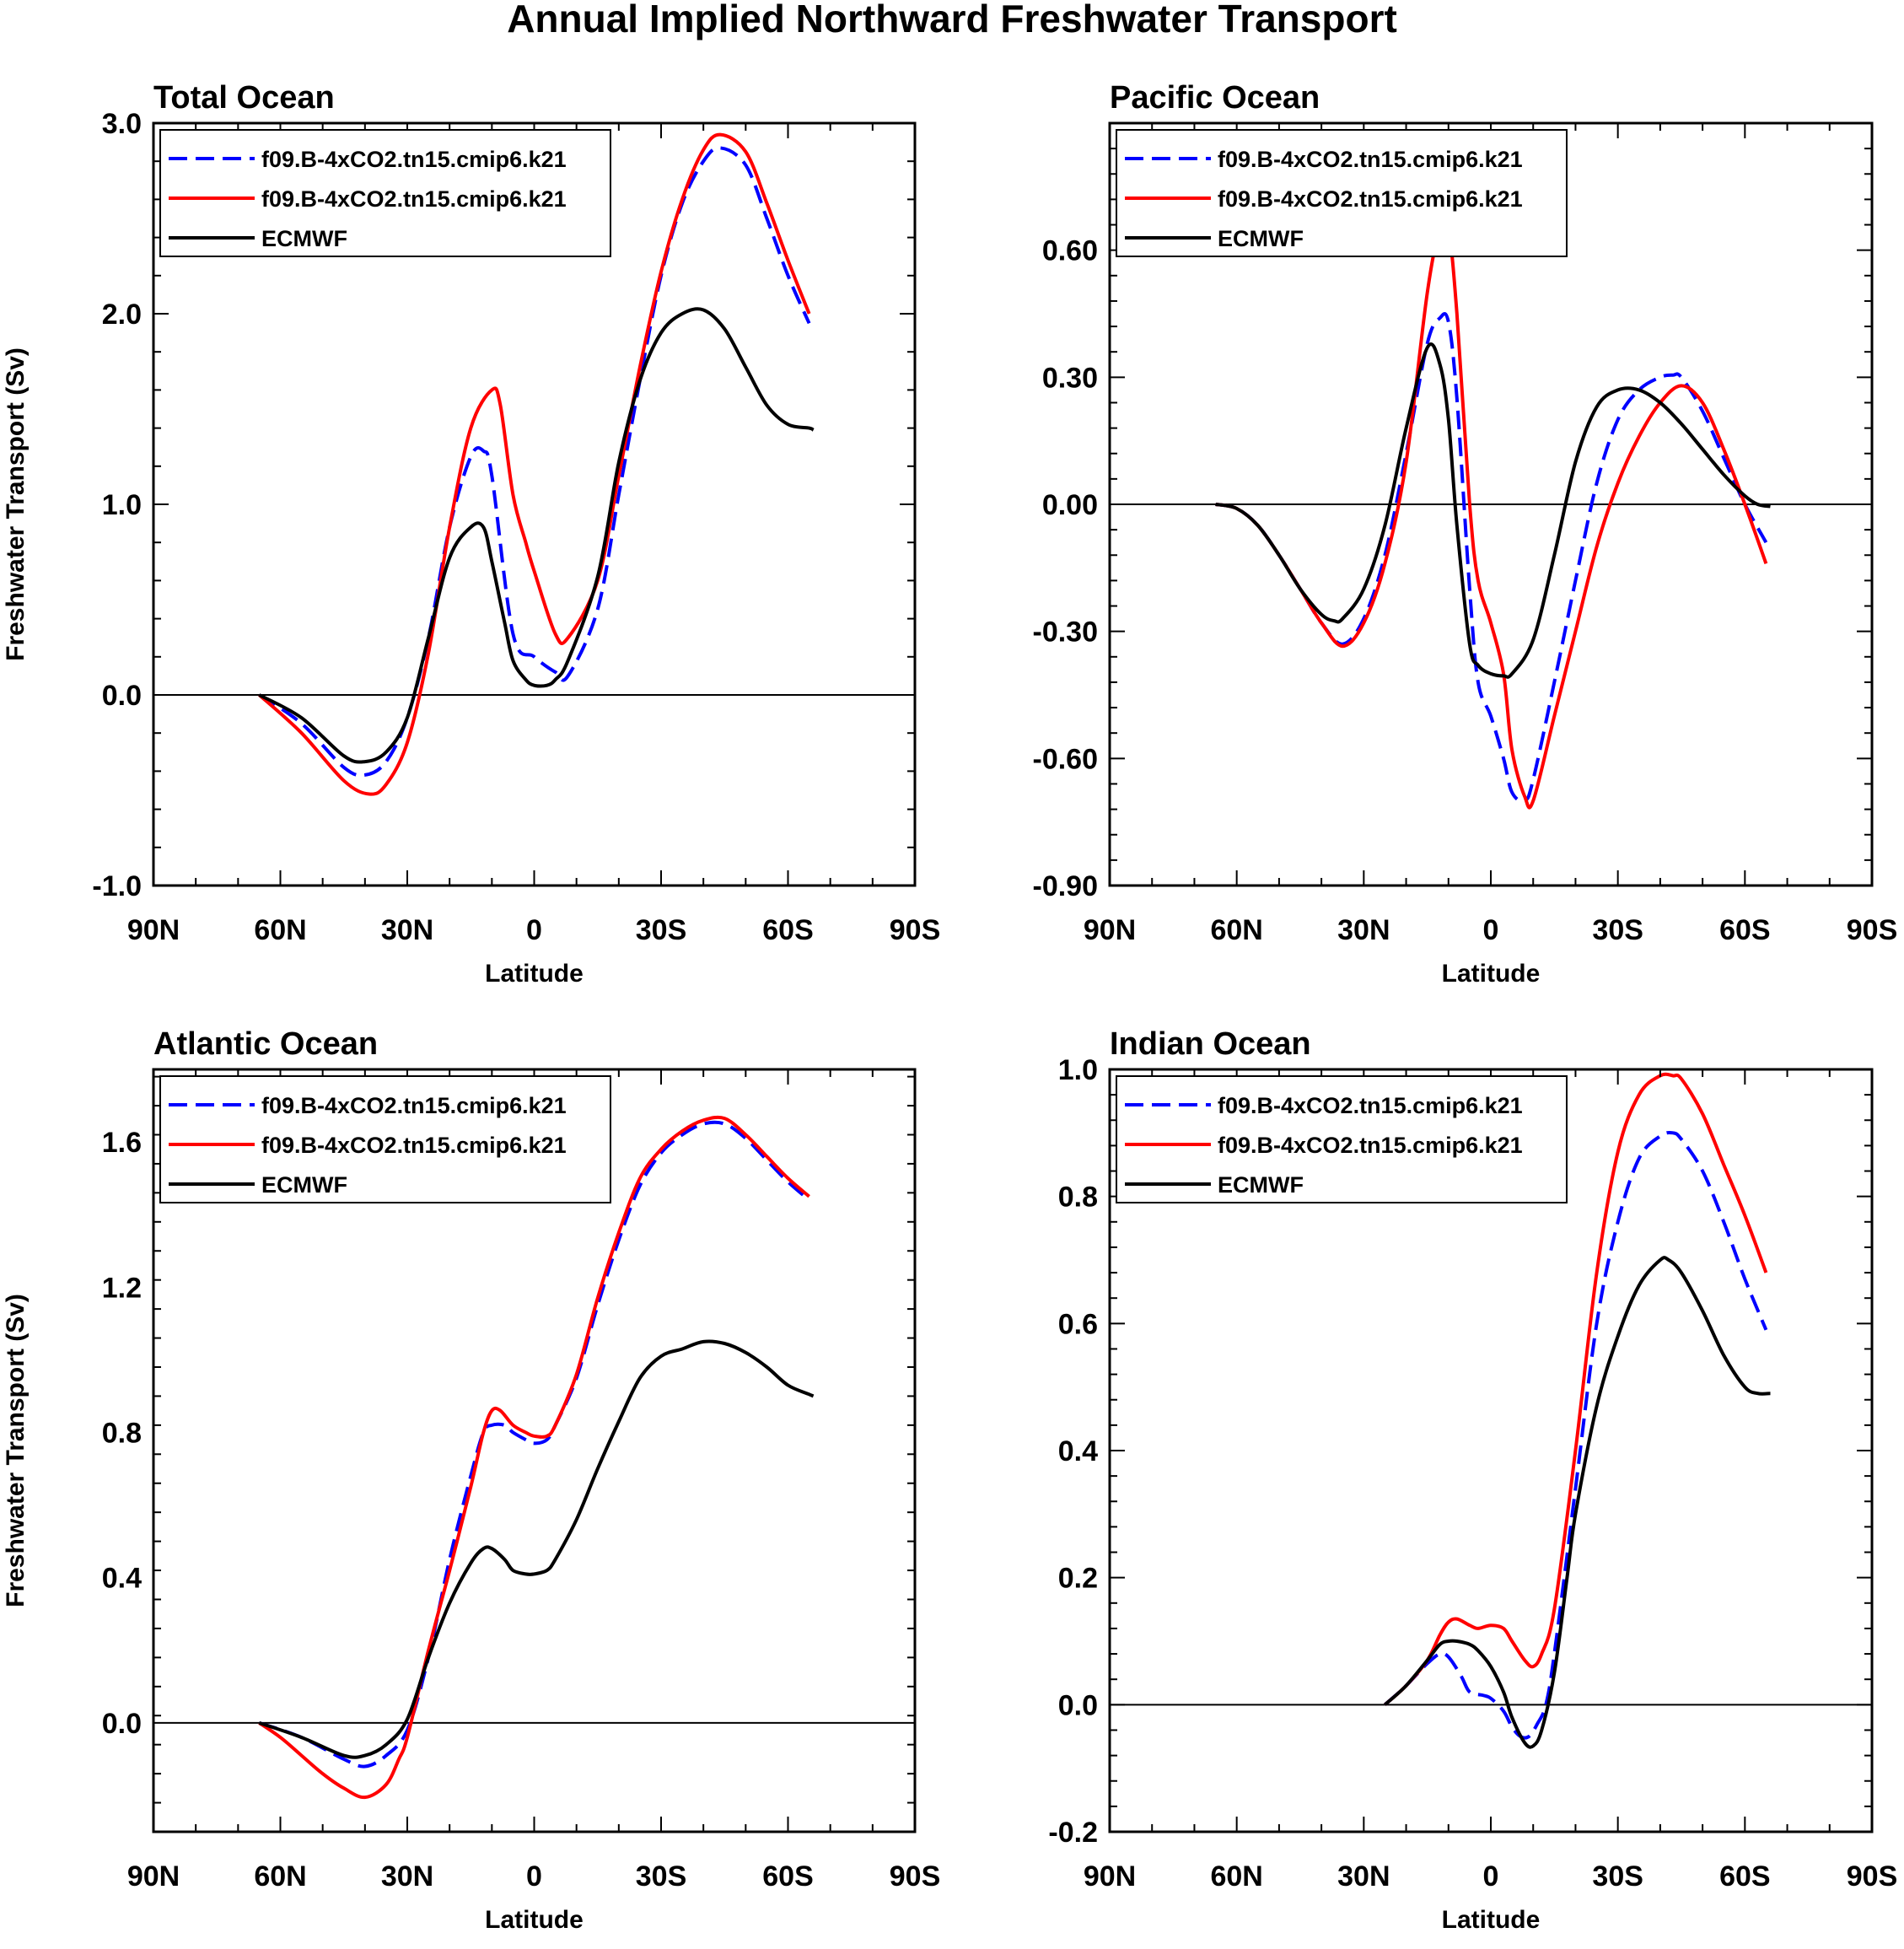 Image resolution: width=1904 pixels, height=1949 pixels. What do you see at coordinates (122, 1143) in the screenshot?
I see `y-tick-label: 1.6` at bounding box center [122, 1143].